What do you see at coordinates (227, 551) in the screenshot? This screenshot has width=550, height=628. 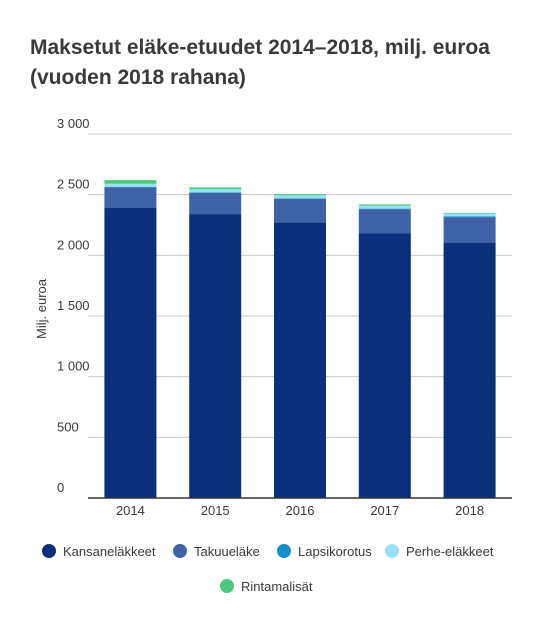 I see `legend-label: Takuueläke` at bounding box center [227, 551].